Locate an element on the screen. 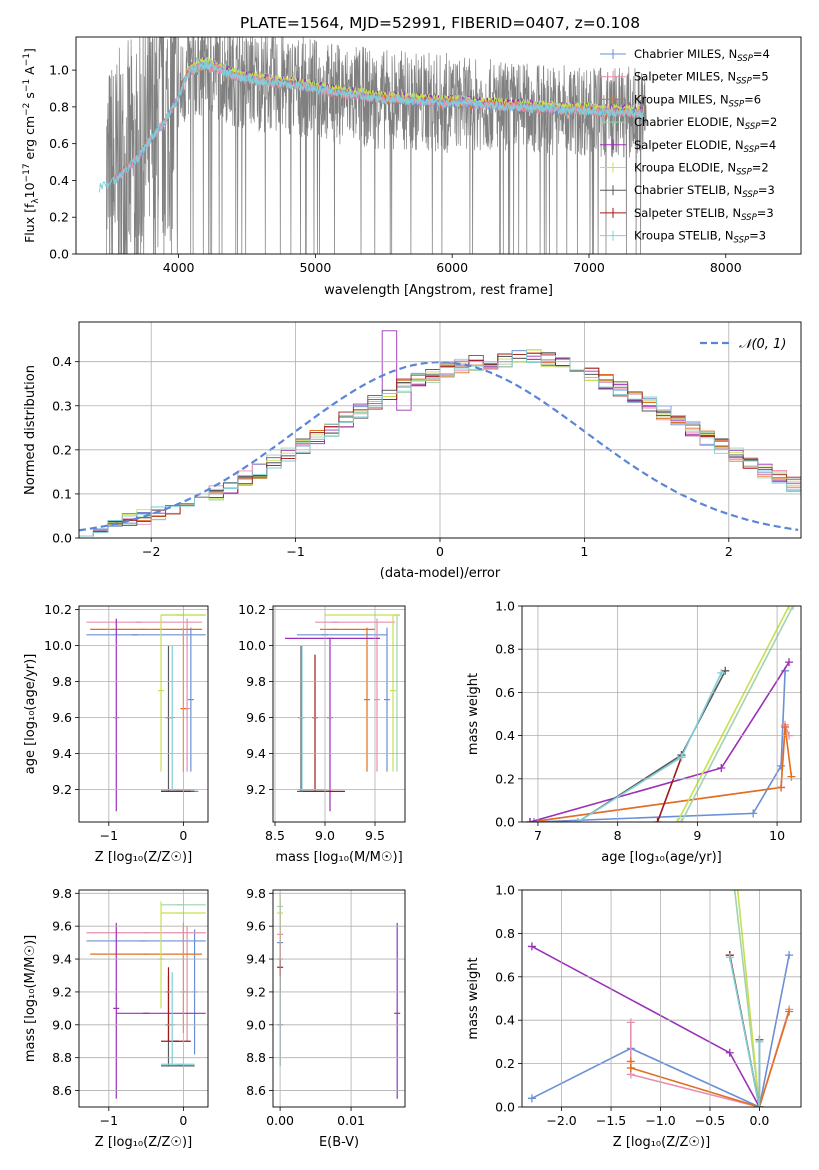  x-tick-label: 10 is located at coordinates (777, 835).